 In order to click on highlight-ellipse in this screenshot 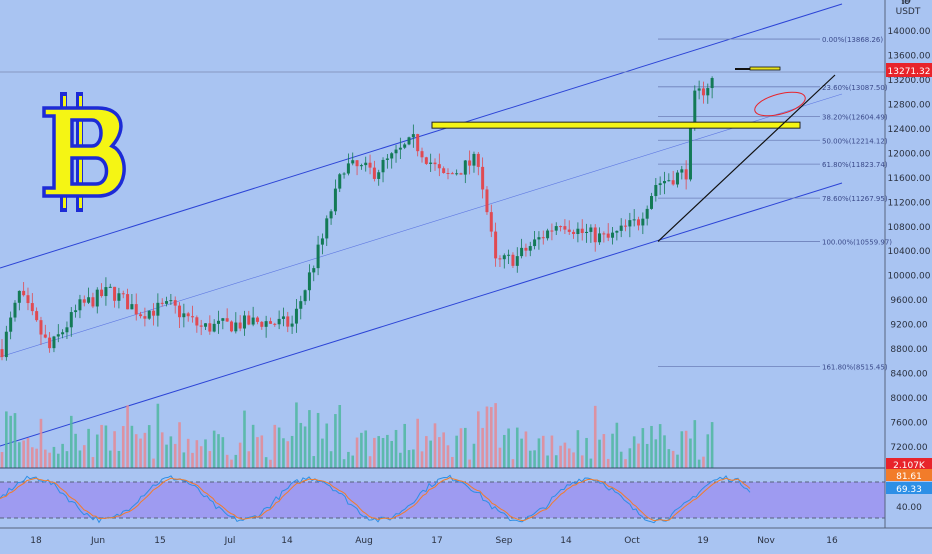, I will do `click(779, 104)`.